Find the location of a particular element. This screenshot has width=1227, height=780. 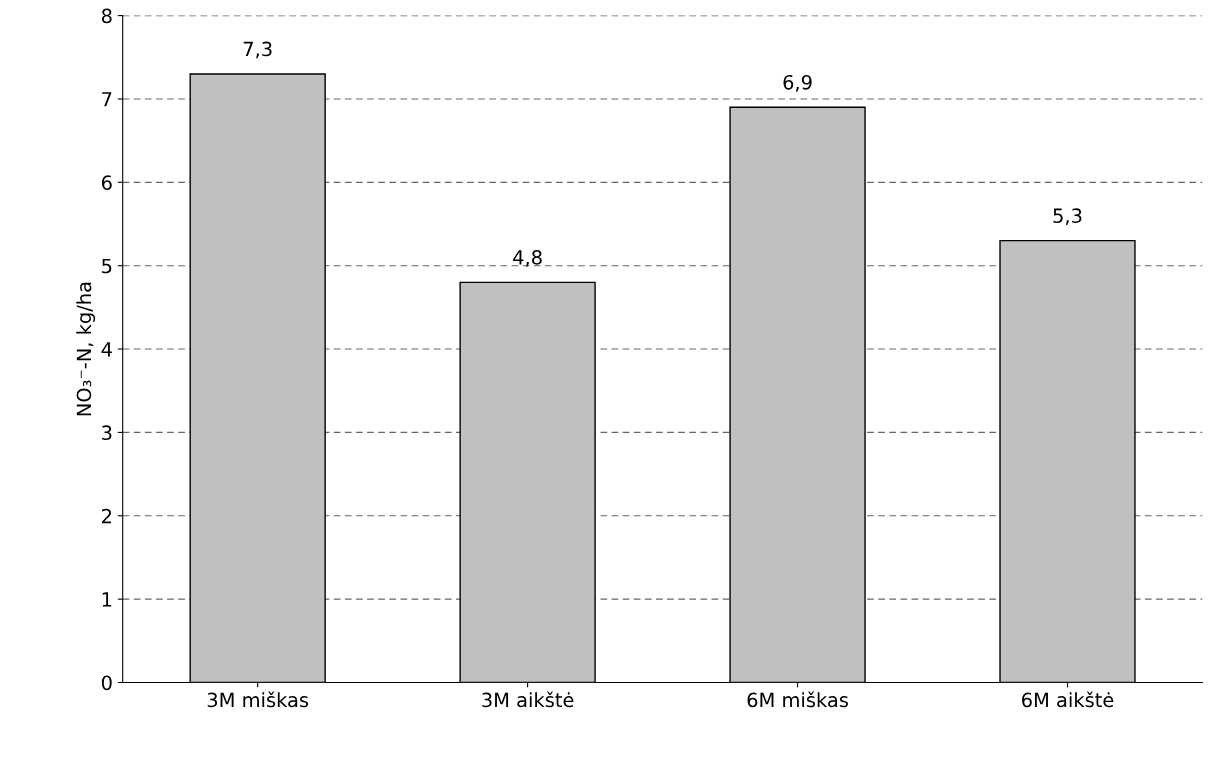

y-tick-label: 1 is located at coordinates (107, 599).